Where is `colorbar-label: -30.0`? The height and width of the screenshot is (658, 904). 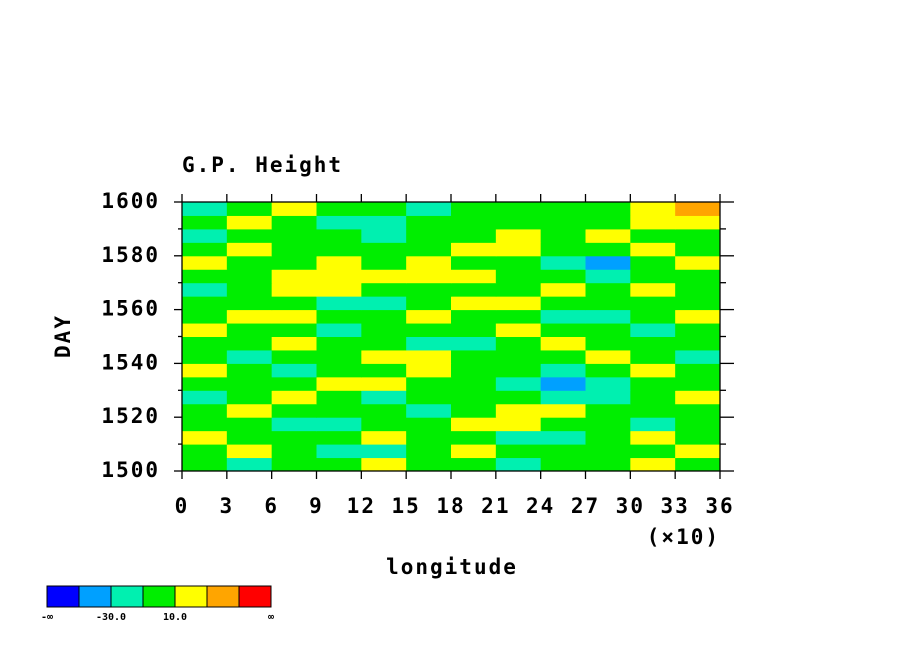
colorbar-label: -30.0 is located at coordinates (111, 617).